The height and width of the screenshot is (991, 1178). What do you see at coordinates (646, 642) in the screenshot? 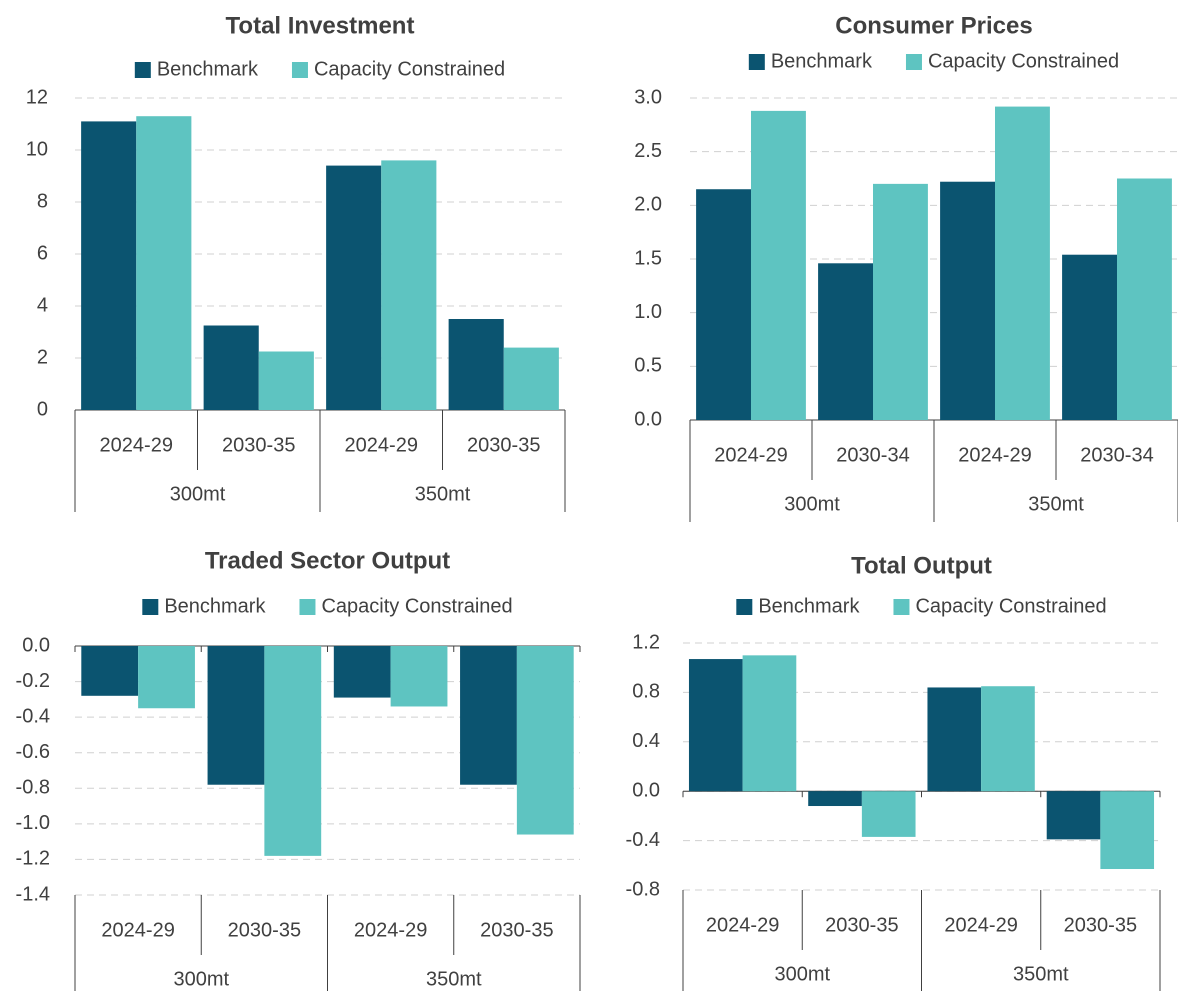
I see `y-tick-label: 1.2` at bounding box center [646, 642].